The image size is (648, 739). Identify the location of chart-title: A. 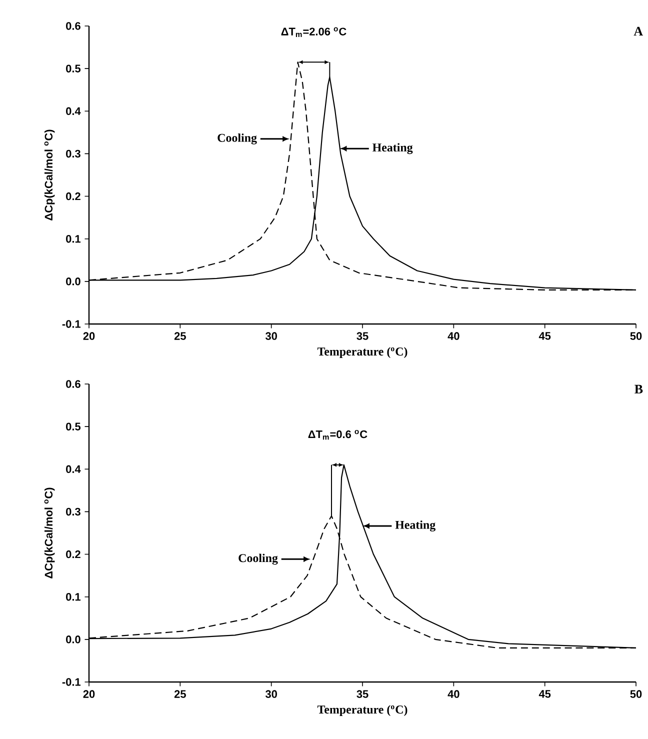
(638, 31).